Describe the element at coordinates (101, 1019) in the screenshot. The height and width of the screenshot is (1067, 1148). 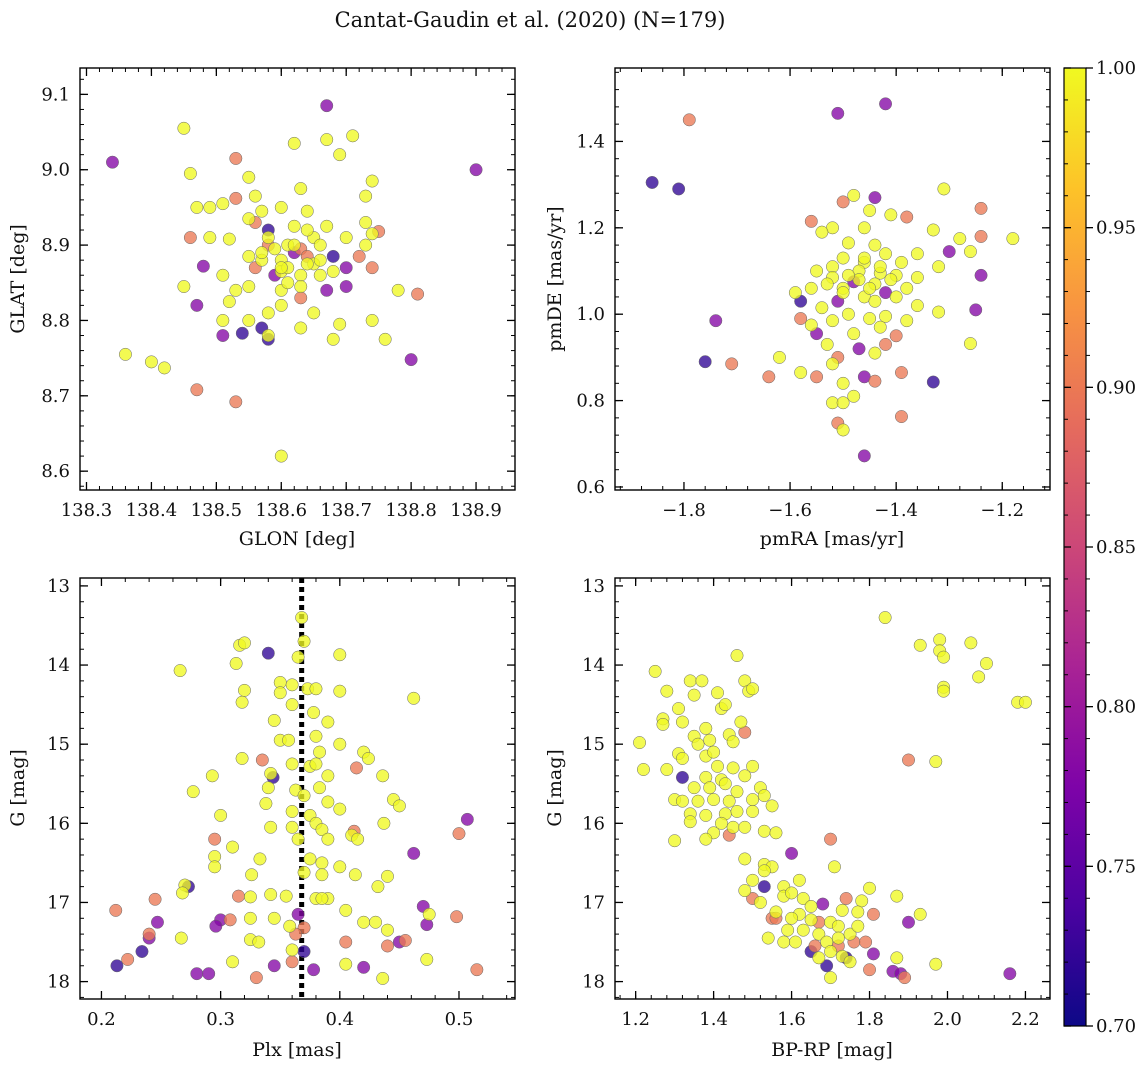
I see `x-tick-label: 0.2` at that location.